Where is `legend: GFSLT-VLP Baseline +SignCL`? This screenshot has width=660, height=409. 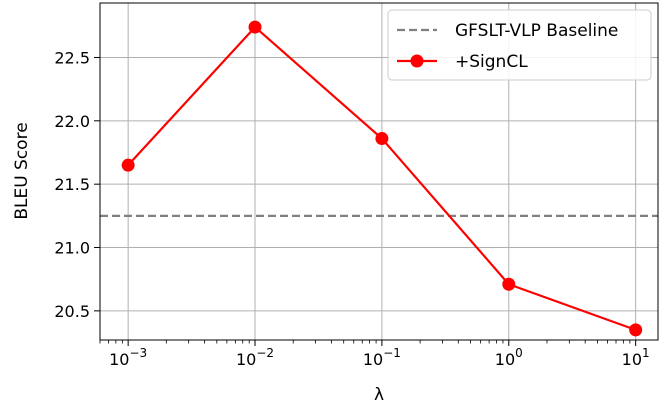
legend: GFSLT-VLP Baseline +SignCL is located at coordinates (519, 45).